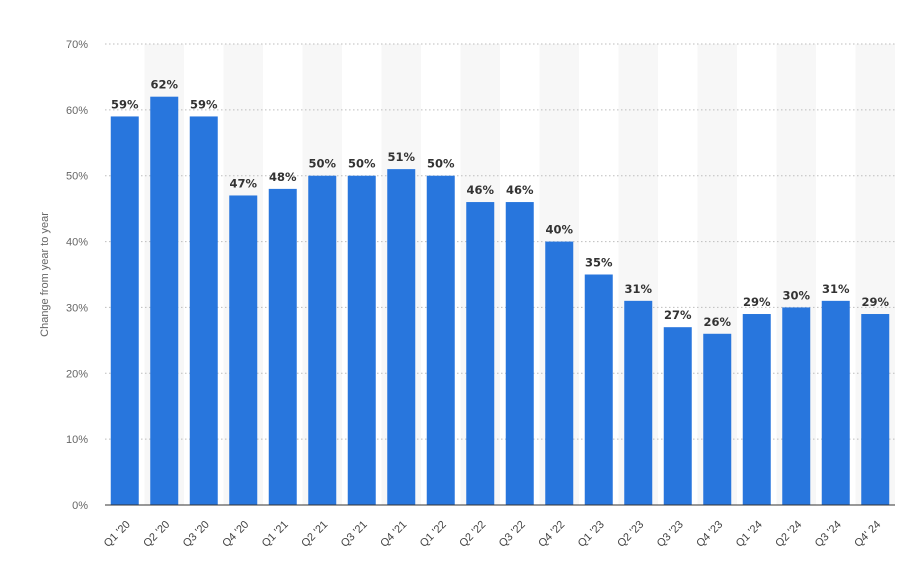 The image size is (909, 571). Describe the element at coordinates (599, 263) in the screenshot. I see `data-label: 35%` at that location.